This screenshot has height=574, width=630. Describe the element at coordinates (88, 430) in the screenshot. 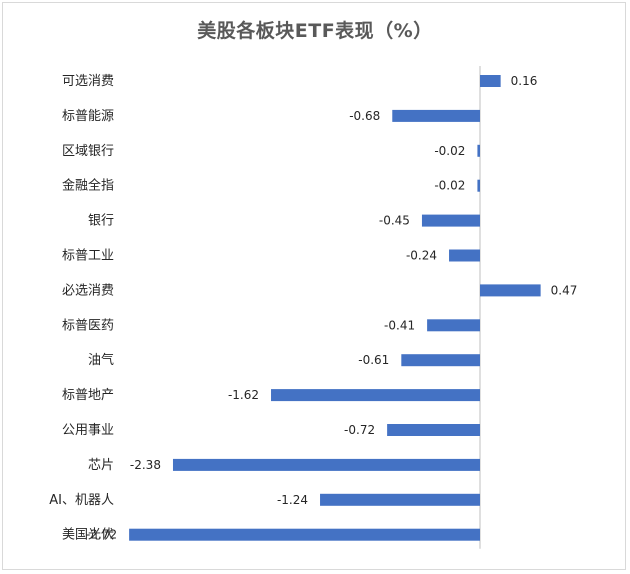

I see `category-label: 公用事业` at that location.